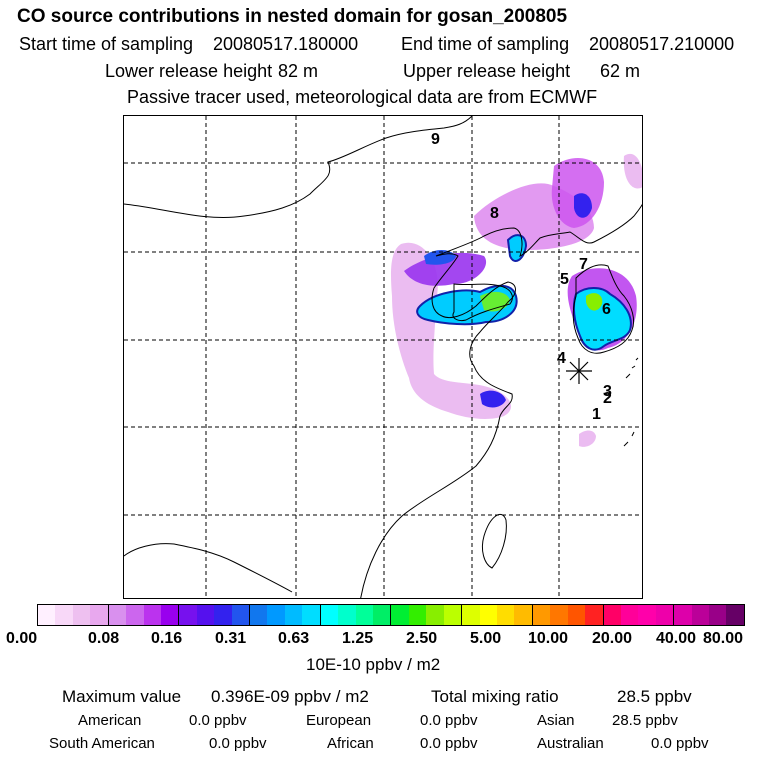 The width and height of the screenshot is (768, 768). What do you see at coordinates (607, 398) in the screenshot?
I see `map-label-2: 2` at bounding box center [607, 398].